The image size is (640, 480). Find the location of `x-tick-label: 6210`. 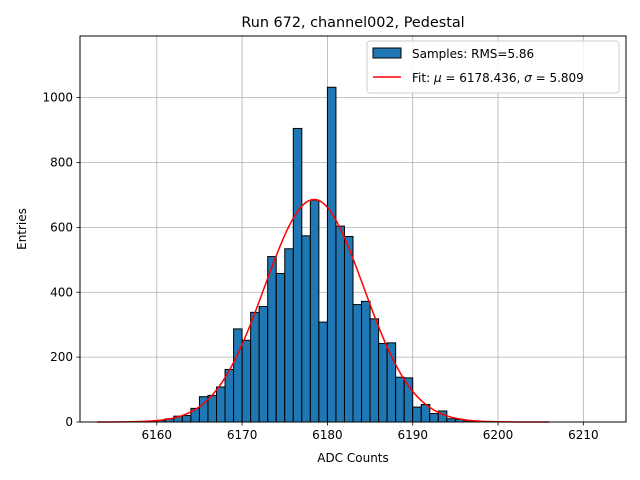

x-tick-label: 6210 is located at coordinates (583, 435).